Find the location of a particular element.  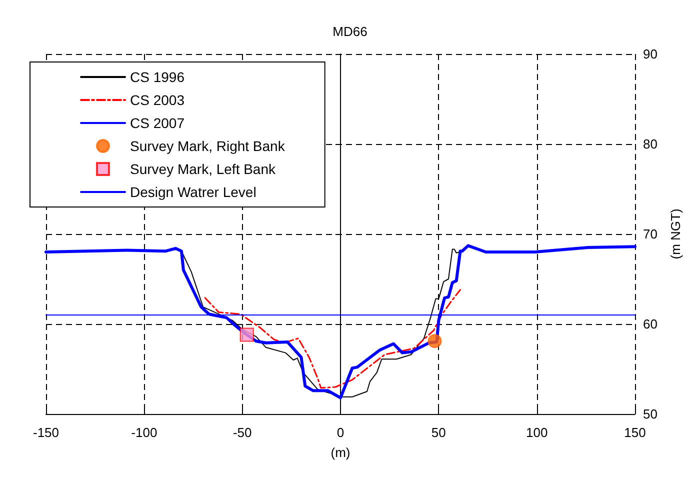

legend-label: CS 2003 is located at coordinates (157, 100).